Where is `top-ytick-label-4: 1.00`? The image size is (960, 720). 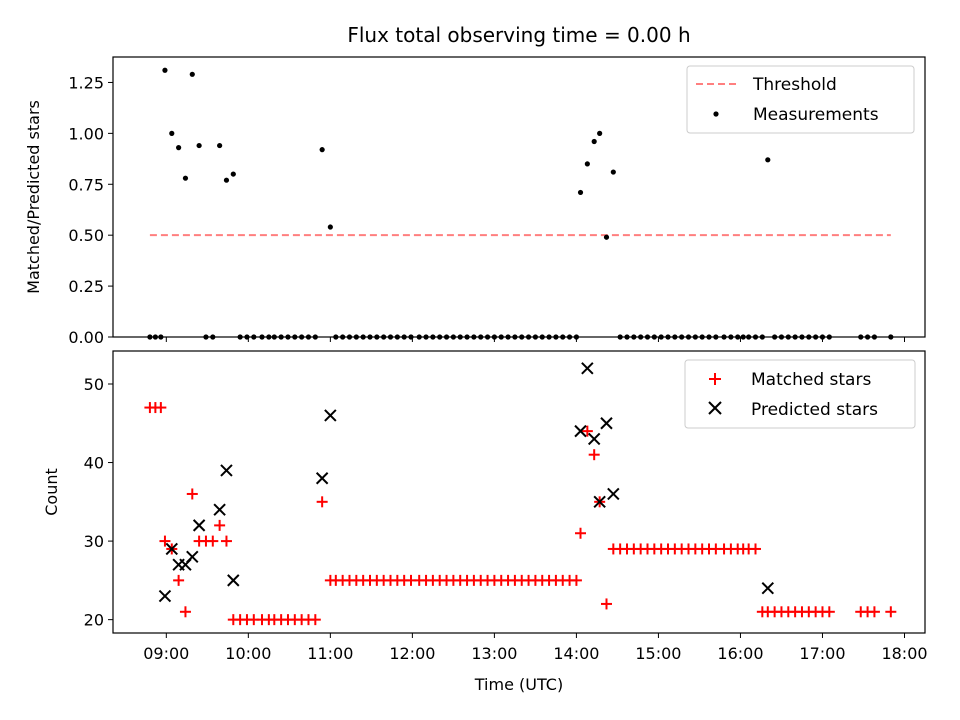 top-ytick-label-4: 1.00 is located at coordinates (86, 133).